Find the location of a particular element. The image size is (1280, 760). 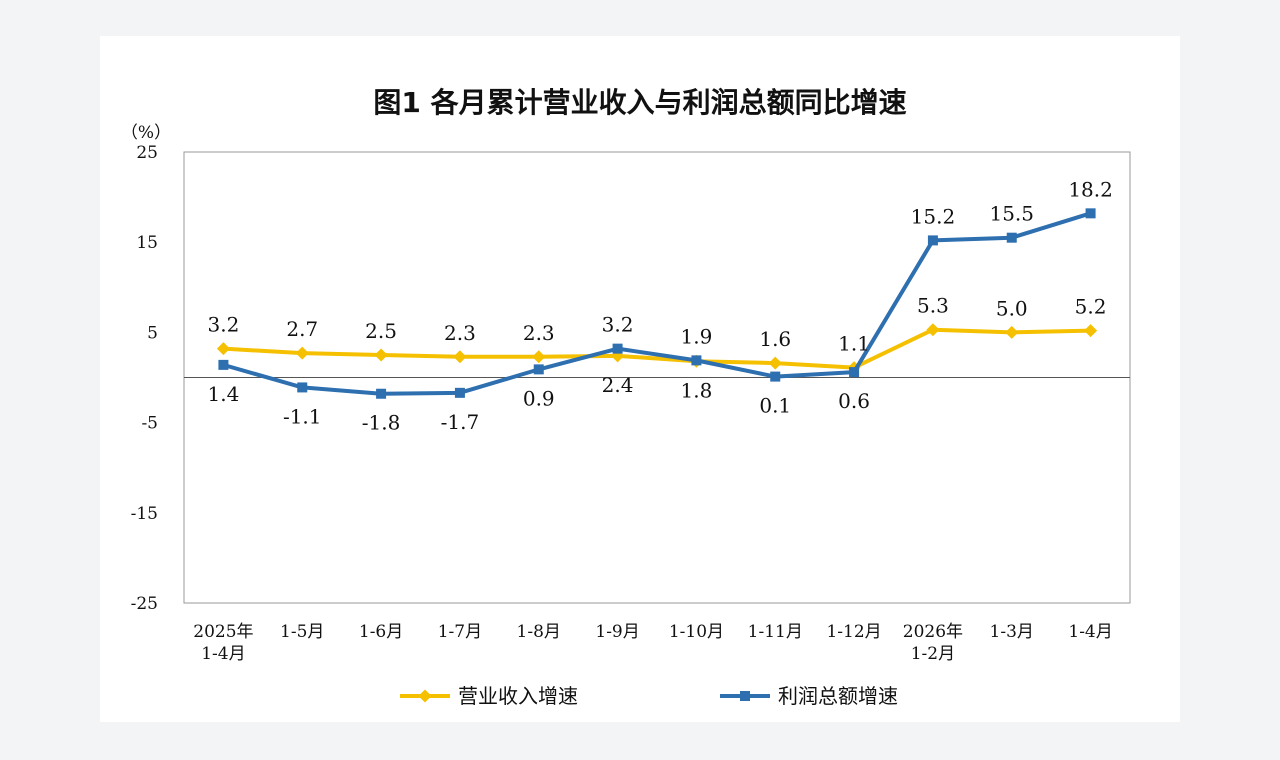

data-label: 5.0 is located at coordinates (1012, 308).